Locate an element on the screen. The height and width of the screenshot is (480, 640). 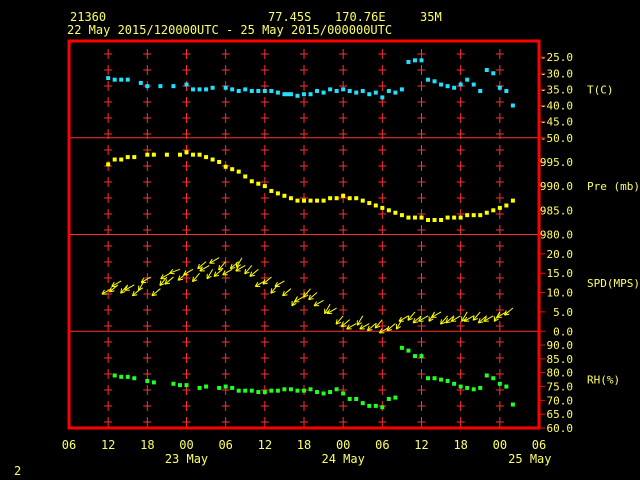
y-tick-label: -25.0 is located at coordinates (556, 57).